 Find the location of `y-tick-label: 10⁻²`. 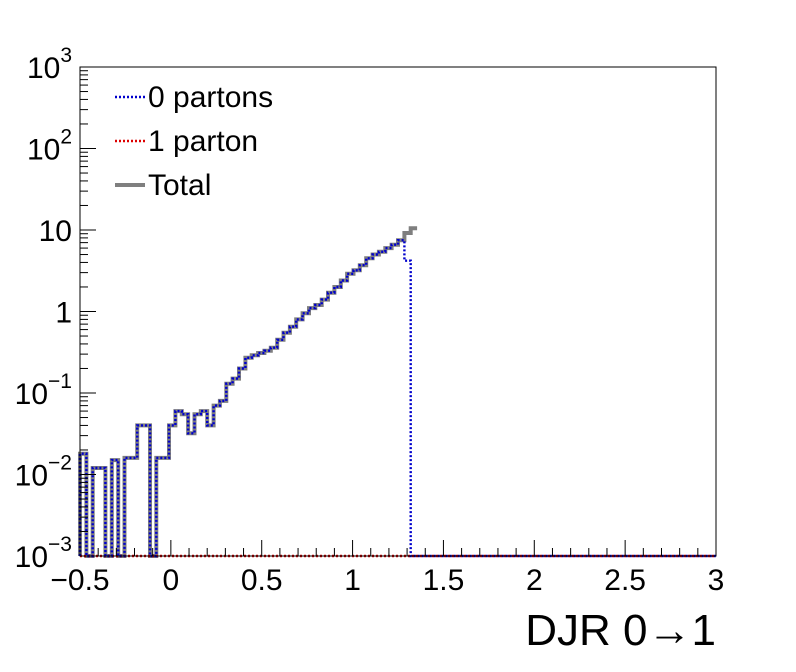

y-tick-label: 10⁻² is located at coordinates (43, 472).